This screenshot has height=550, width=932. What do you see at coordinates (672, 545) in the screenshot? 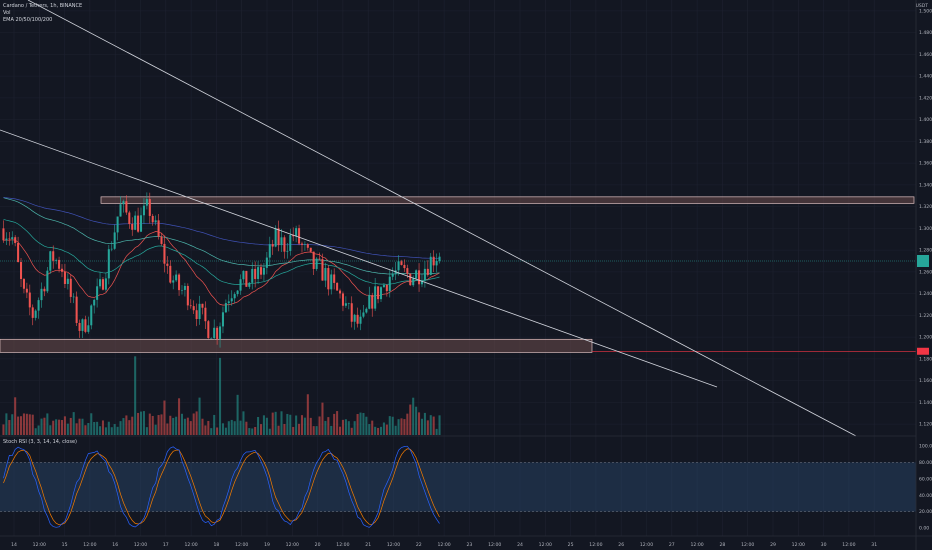
I see `time-tick-label: 27` at bounding box center [672, 545].